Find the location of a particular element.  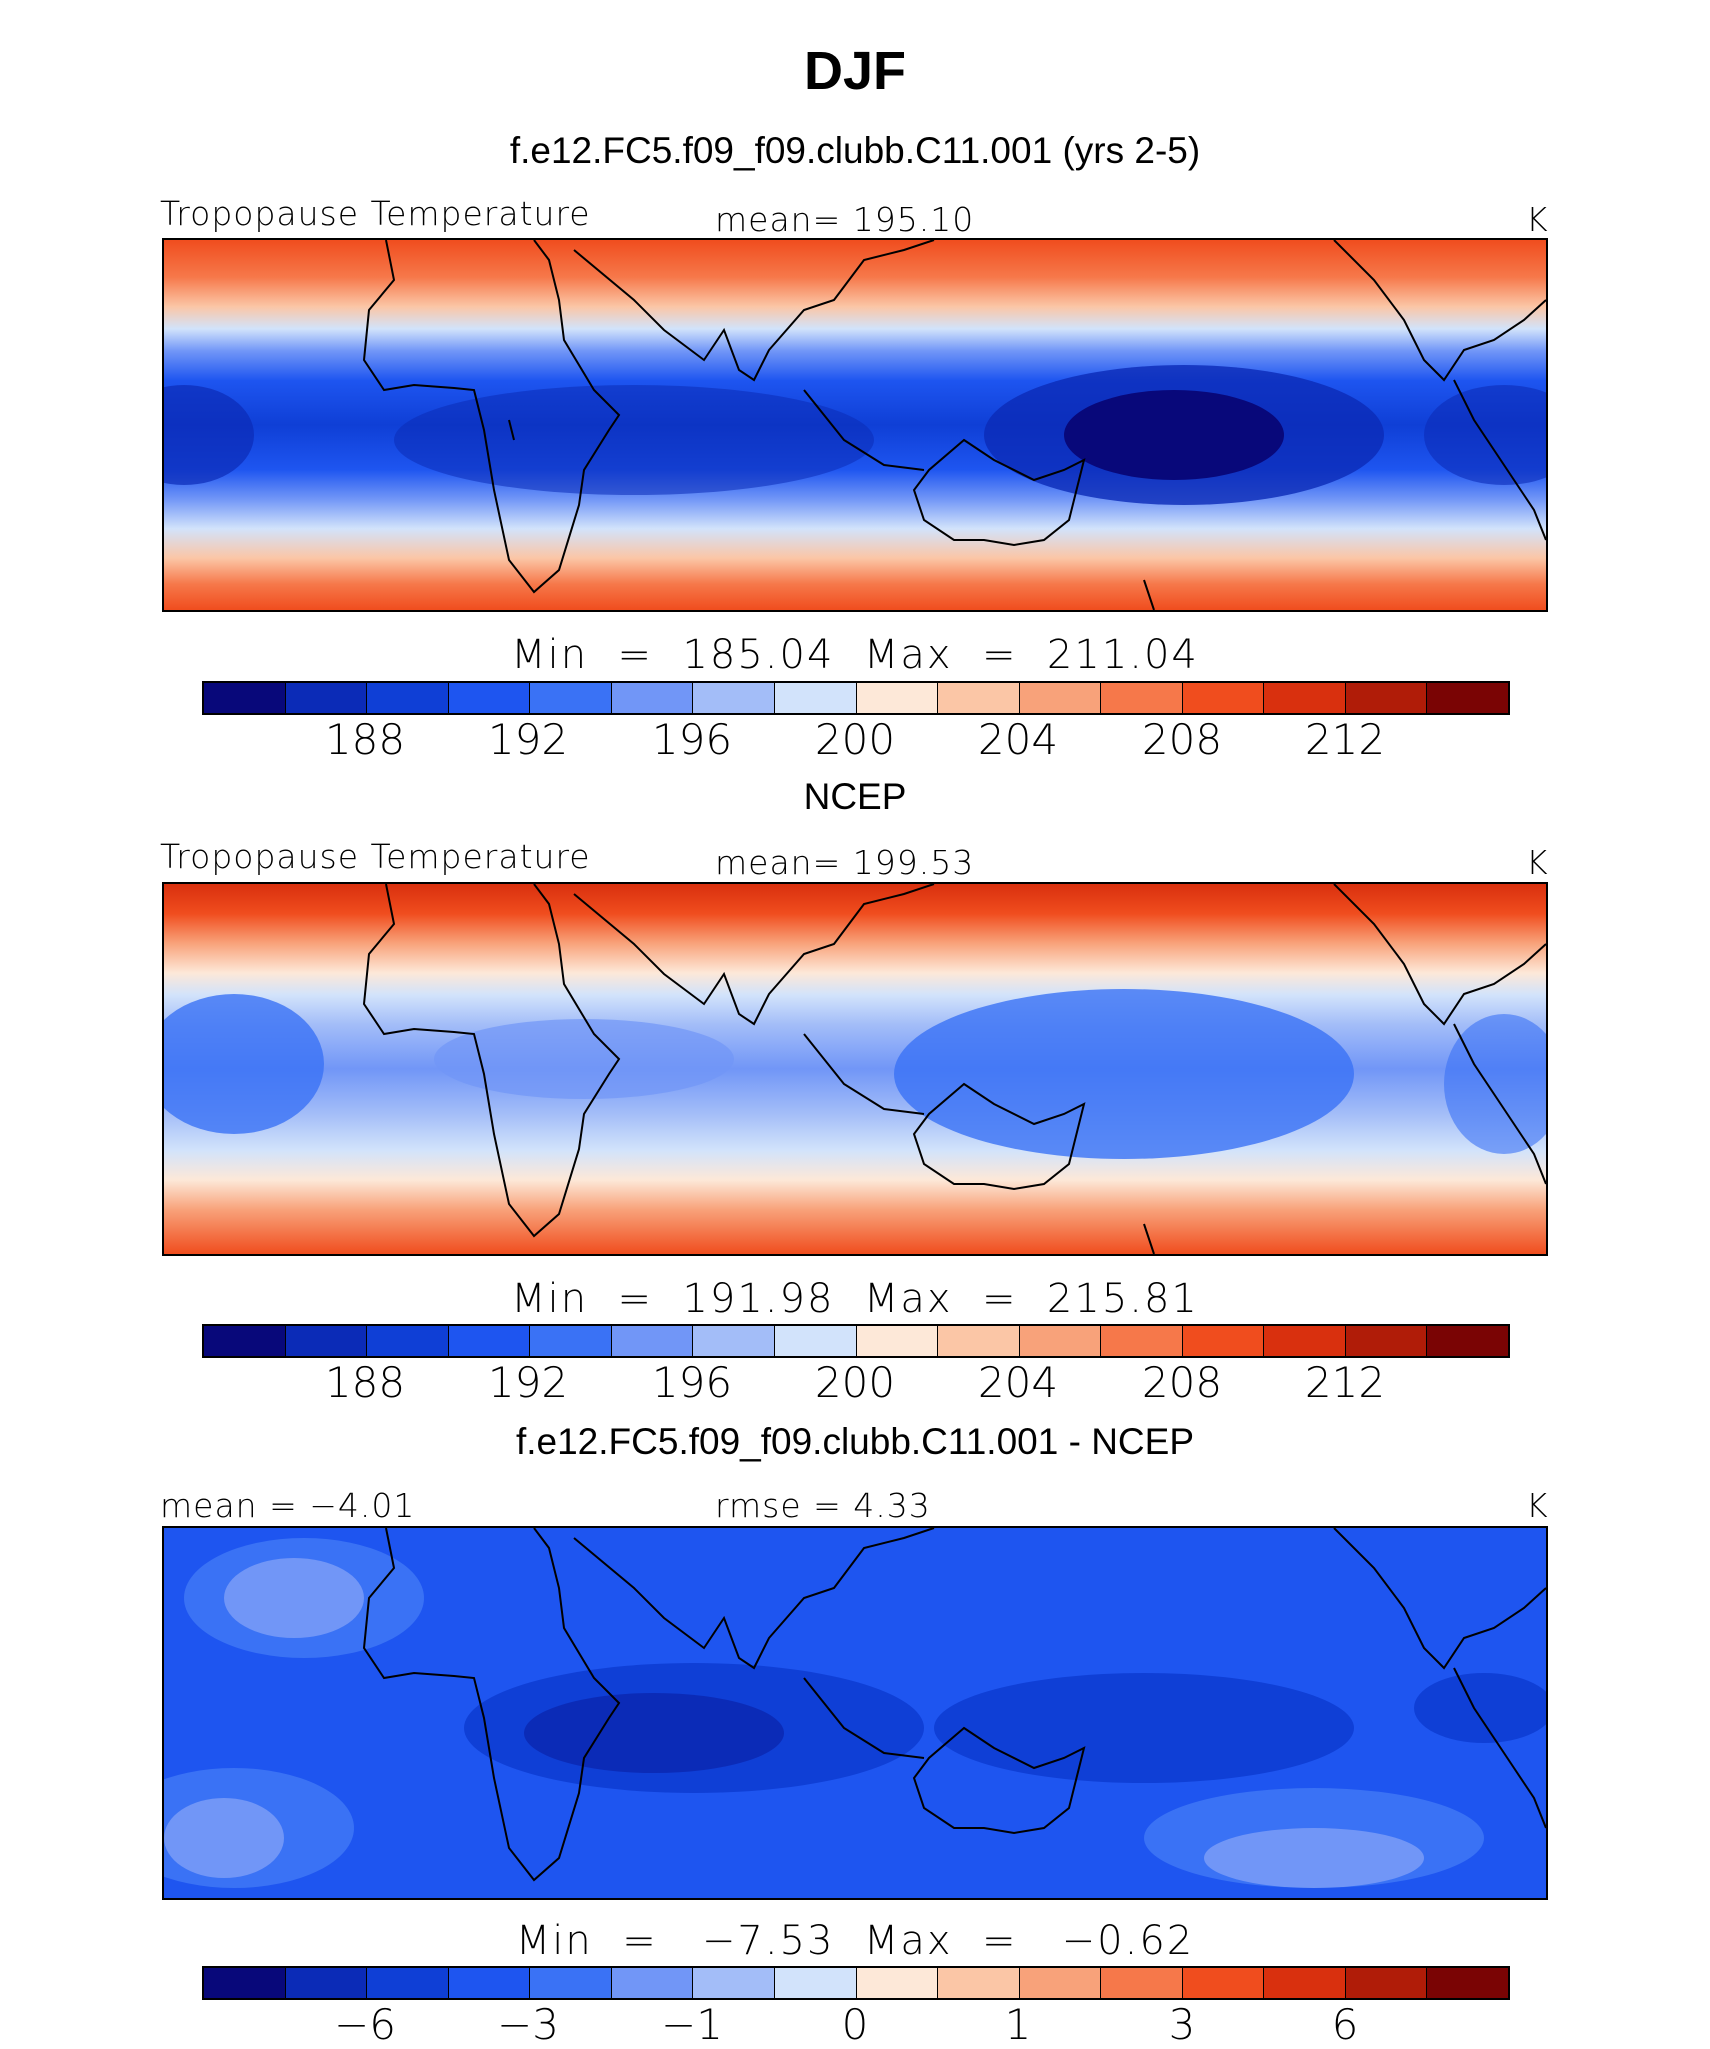

panel-2-colorbar-ticks: 188 192 196 200 204 208 212 is located at coordinates (855, 1388).